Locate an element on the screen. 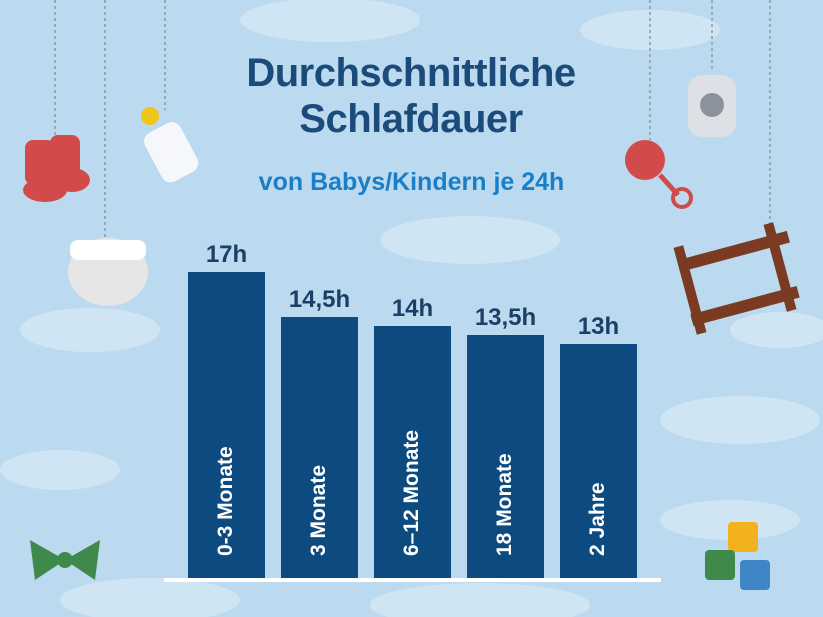 The height and width of the screenshot is (617, 823). chart-subtitle: von Babys/Kindern je 24h is located at coordinates (411, 182).